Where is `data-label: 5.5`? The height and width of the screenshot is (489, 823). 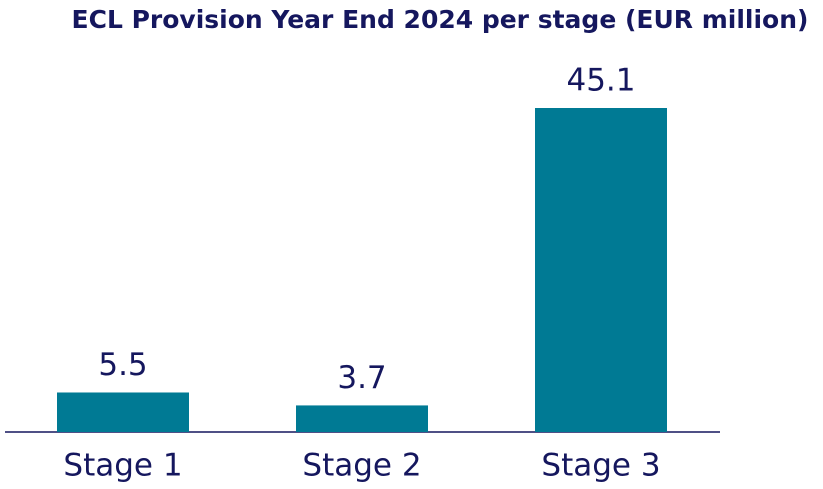 data-label: 5.5 is located at coordinates (122, 365).